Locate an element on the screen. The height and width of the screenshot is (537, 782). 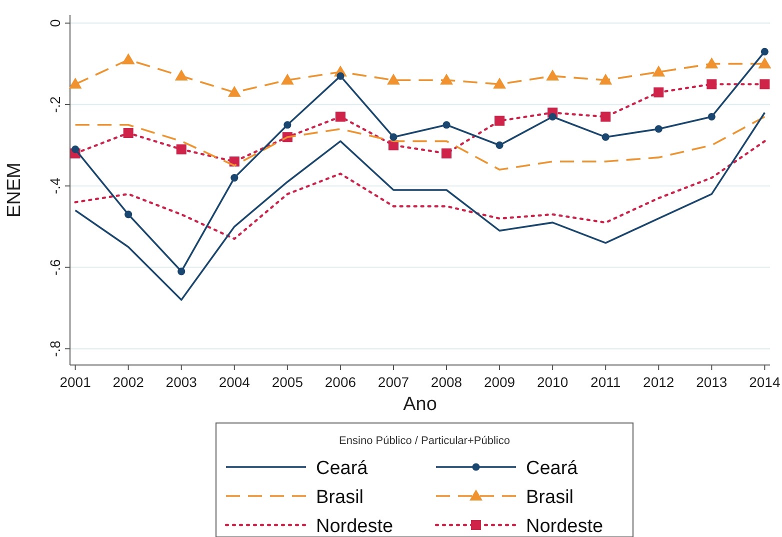
y-tick-label: -.8 is located at coordinates (55, 348).